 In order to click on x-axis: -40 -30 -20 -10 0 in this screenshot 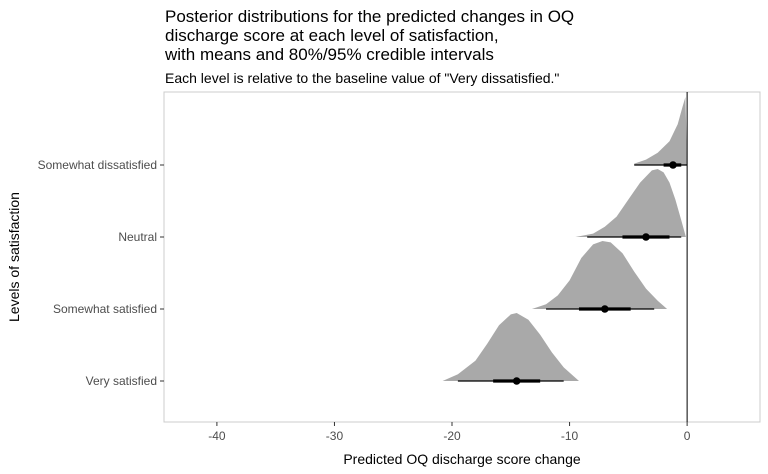, I will do `click(449, 432)`.